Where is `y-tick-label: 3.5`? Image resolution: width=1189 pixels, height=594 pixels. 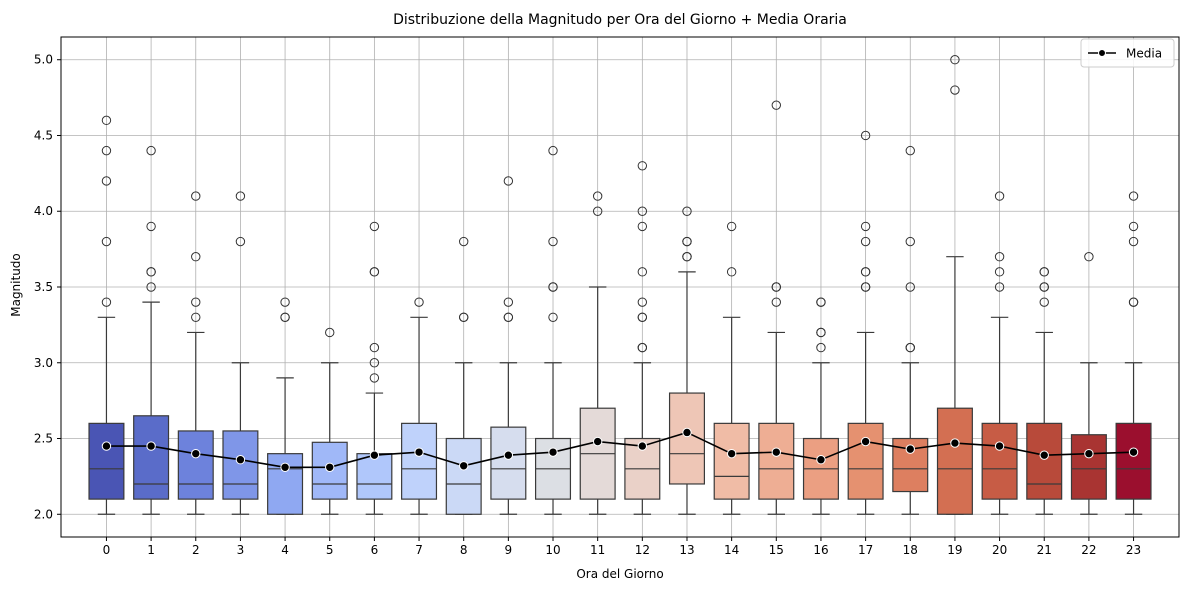 y-tick-label: 3.5 is located at coordinates (43, 287).